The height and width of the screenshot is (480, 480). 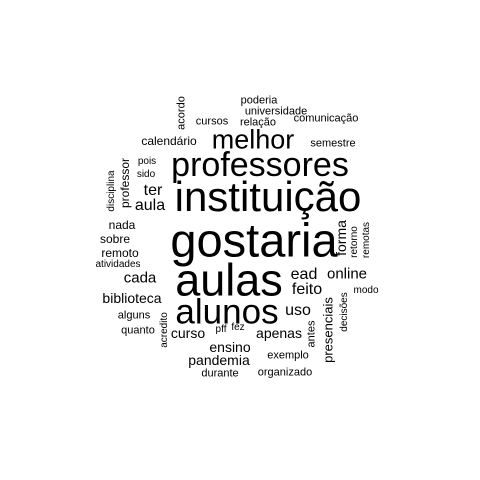 What do you see at coordinates (188, 333) in the screenshot?
I see `word-curso: curso` at bounding box center [188, 333].